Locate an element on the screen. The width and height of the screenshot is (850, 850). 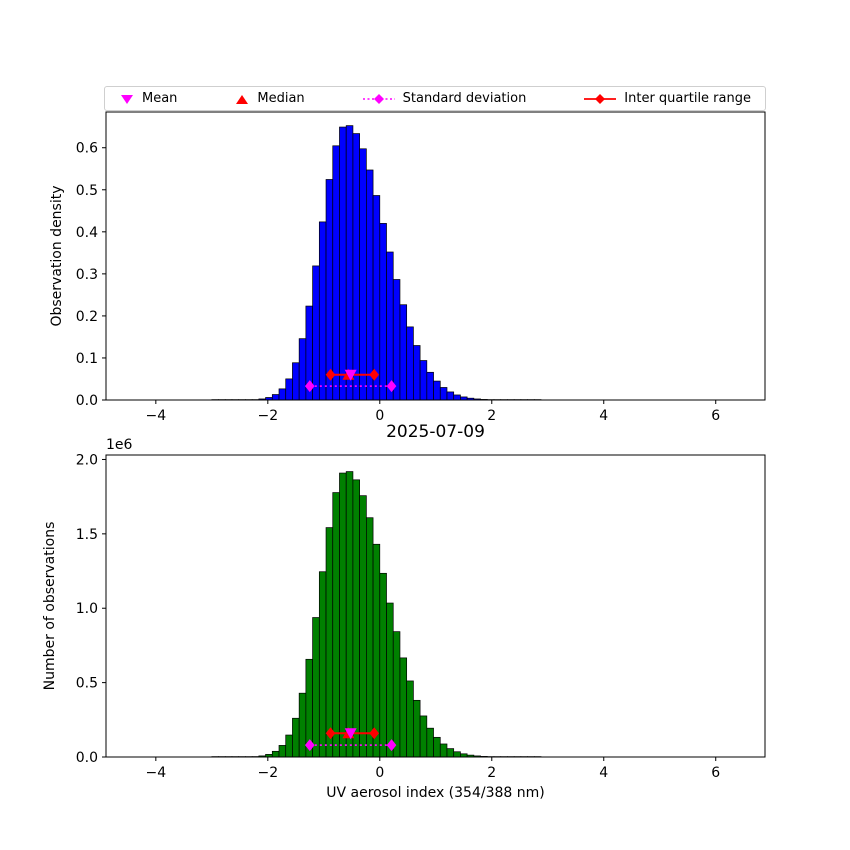
y-tick-label: 0.2 is located at coordinates (87, 317).